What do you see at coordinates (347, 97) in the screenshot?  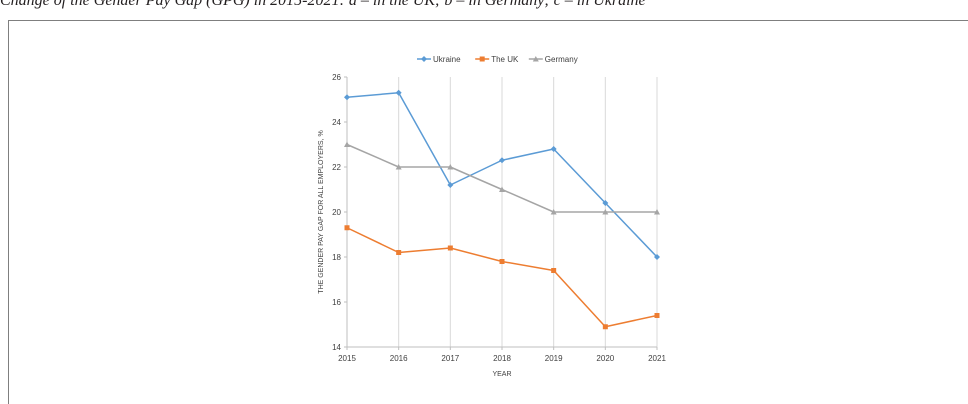 I see `point-ukraine-2015` at bounding box center [347, 97].